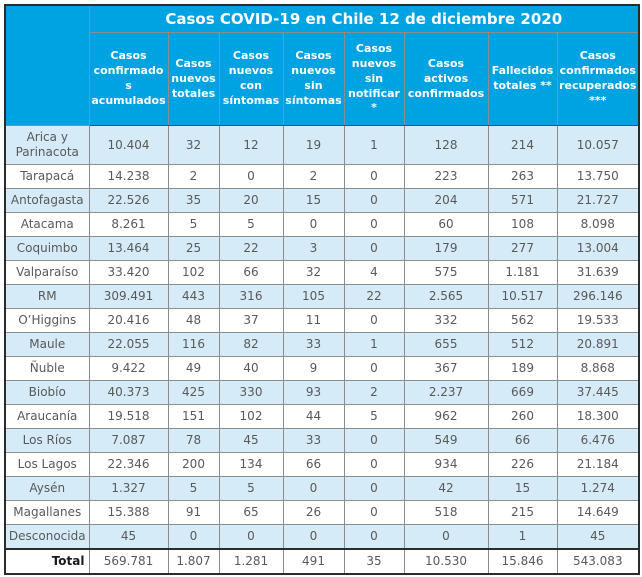  Describe the element at coordinates (313, 297) in the screenshot. I see `value-cell: 105` at that location.